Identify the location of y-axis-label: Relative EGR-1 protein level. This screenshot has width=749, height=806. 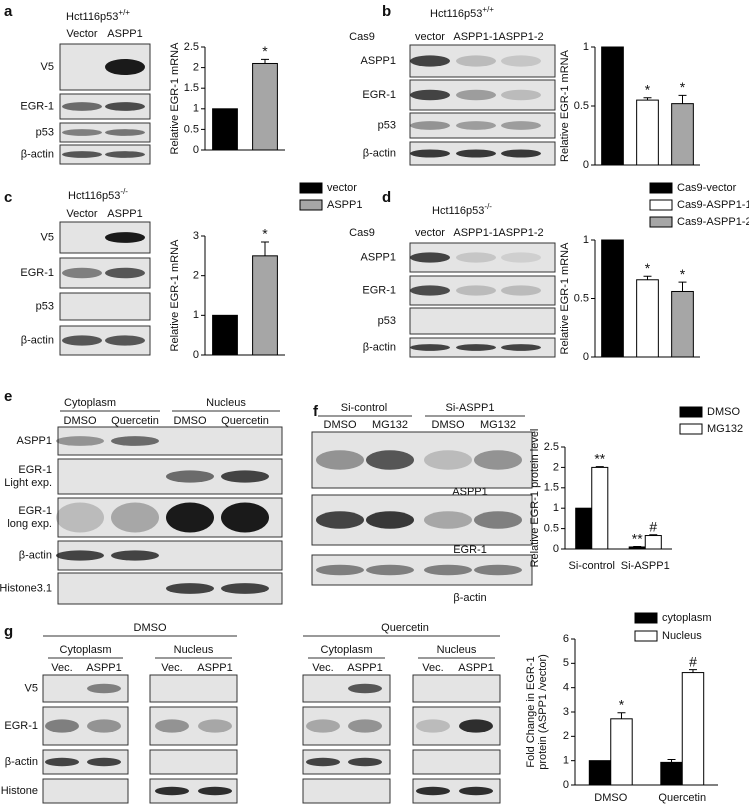
(535, 498).